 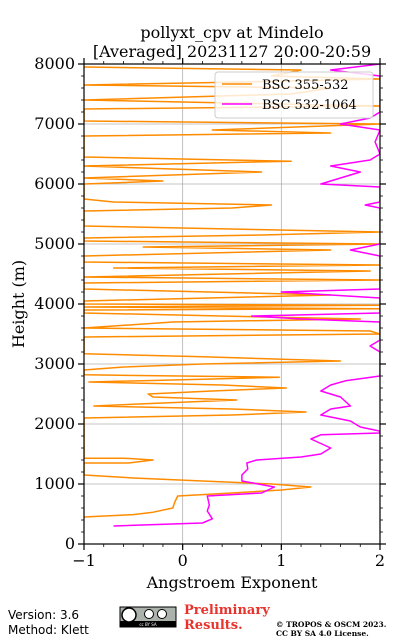 What do you see at coordinates (54, 483) in the screenshot?
I see `y-tick-label: 1000` at bounding box center [54, 483].